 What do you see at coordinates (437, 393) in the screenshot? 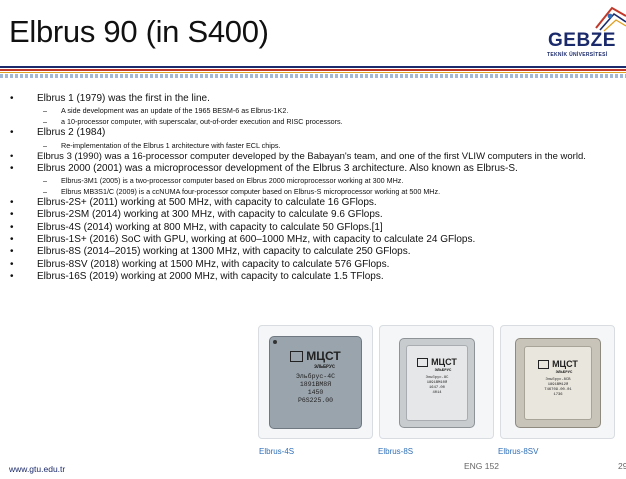
I see `chip-line: 4014` at bounding box center [437, 393].